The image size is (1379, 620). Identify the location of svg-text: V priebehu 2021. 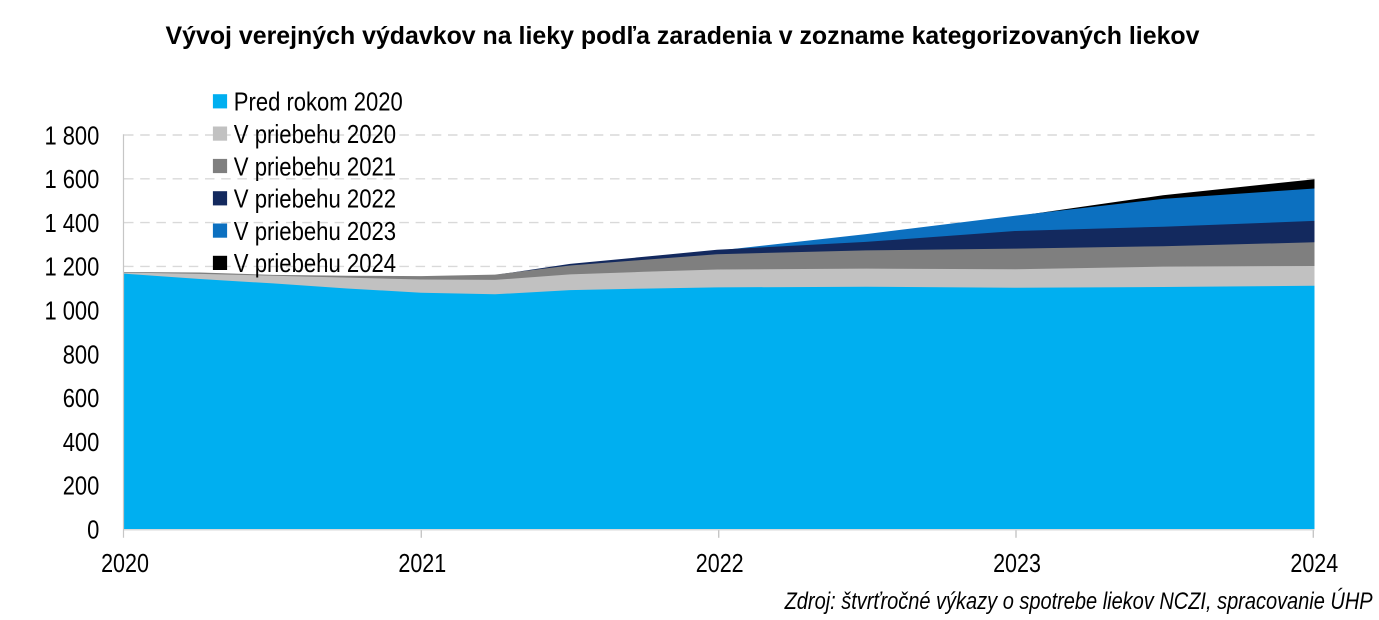
(315, 166).